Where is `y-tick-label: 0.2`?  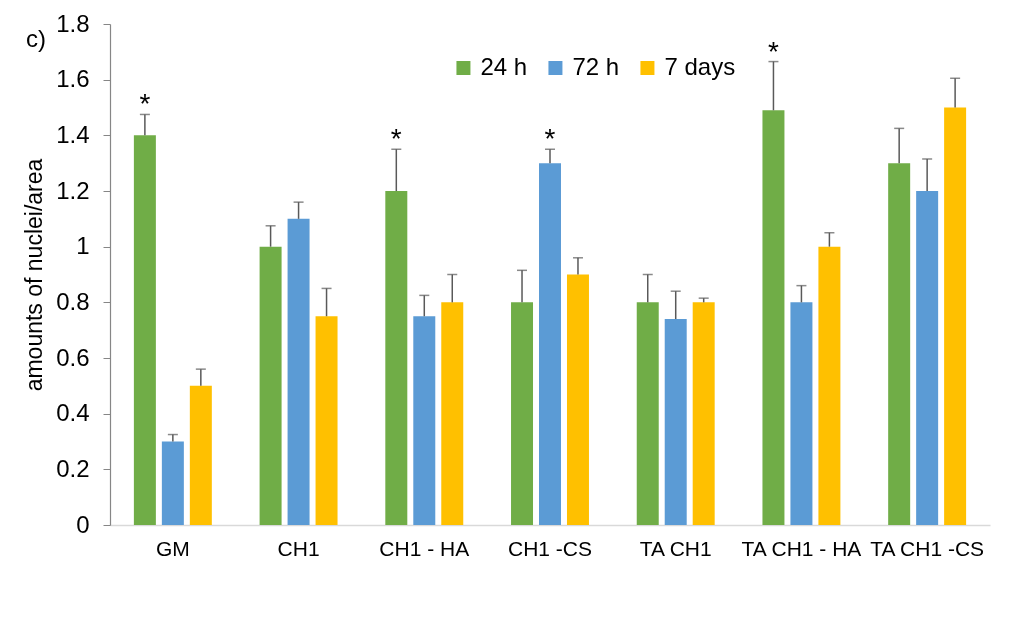 y-tick-label: 0.2 is located at coordinates (73, 468).